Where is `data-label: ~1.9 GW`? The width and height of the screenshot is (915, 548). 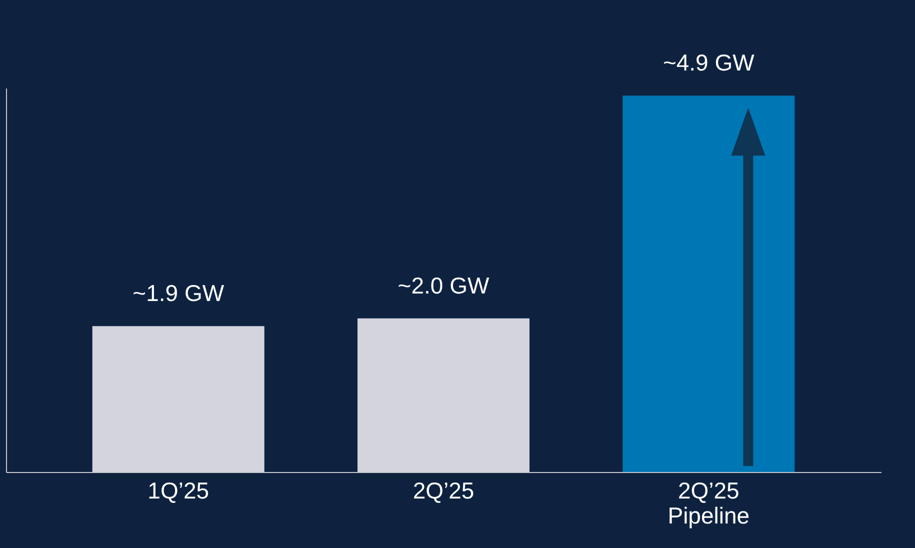 data-label: ~1.9 GW is located at coordinates (178, 293).